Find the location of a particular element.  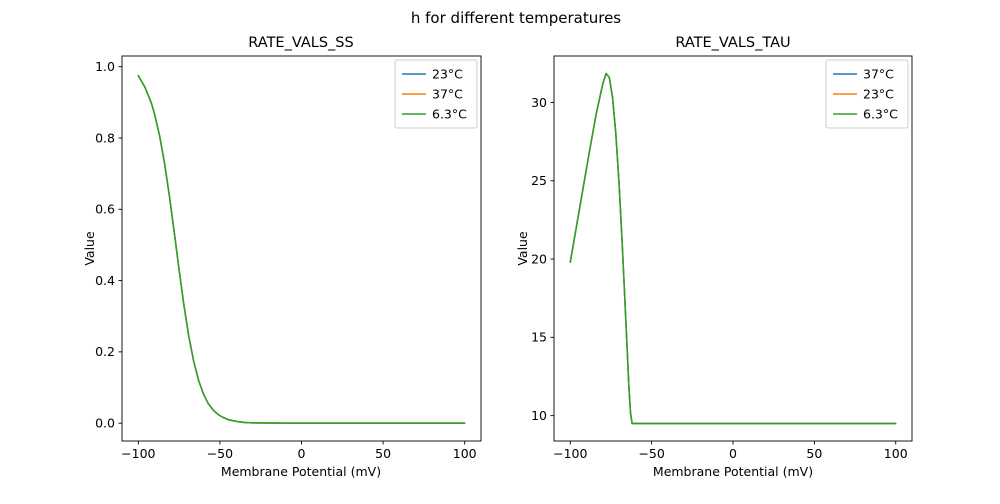

figure-title: h for different temperatures is located at coordinates (516, 18).